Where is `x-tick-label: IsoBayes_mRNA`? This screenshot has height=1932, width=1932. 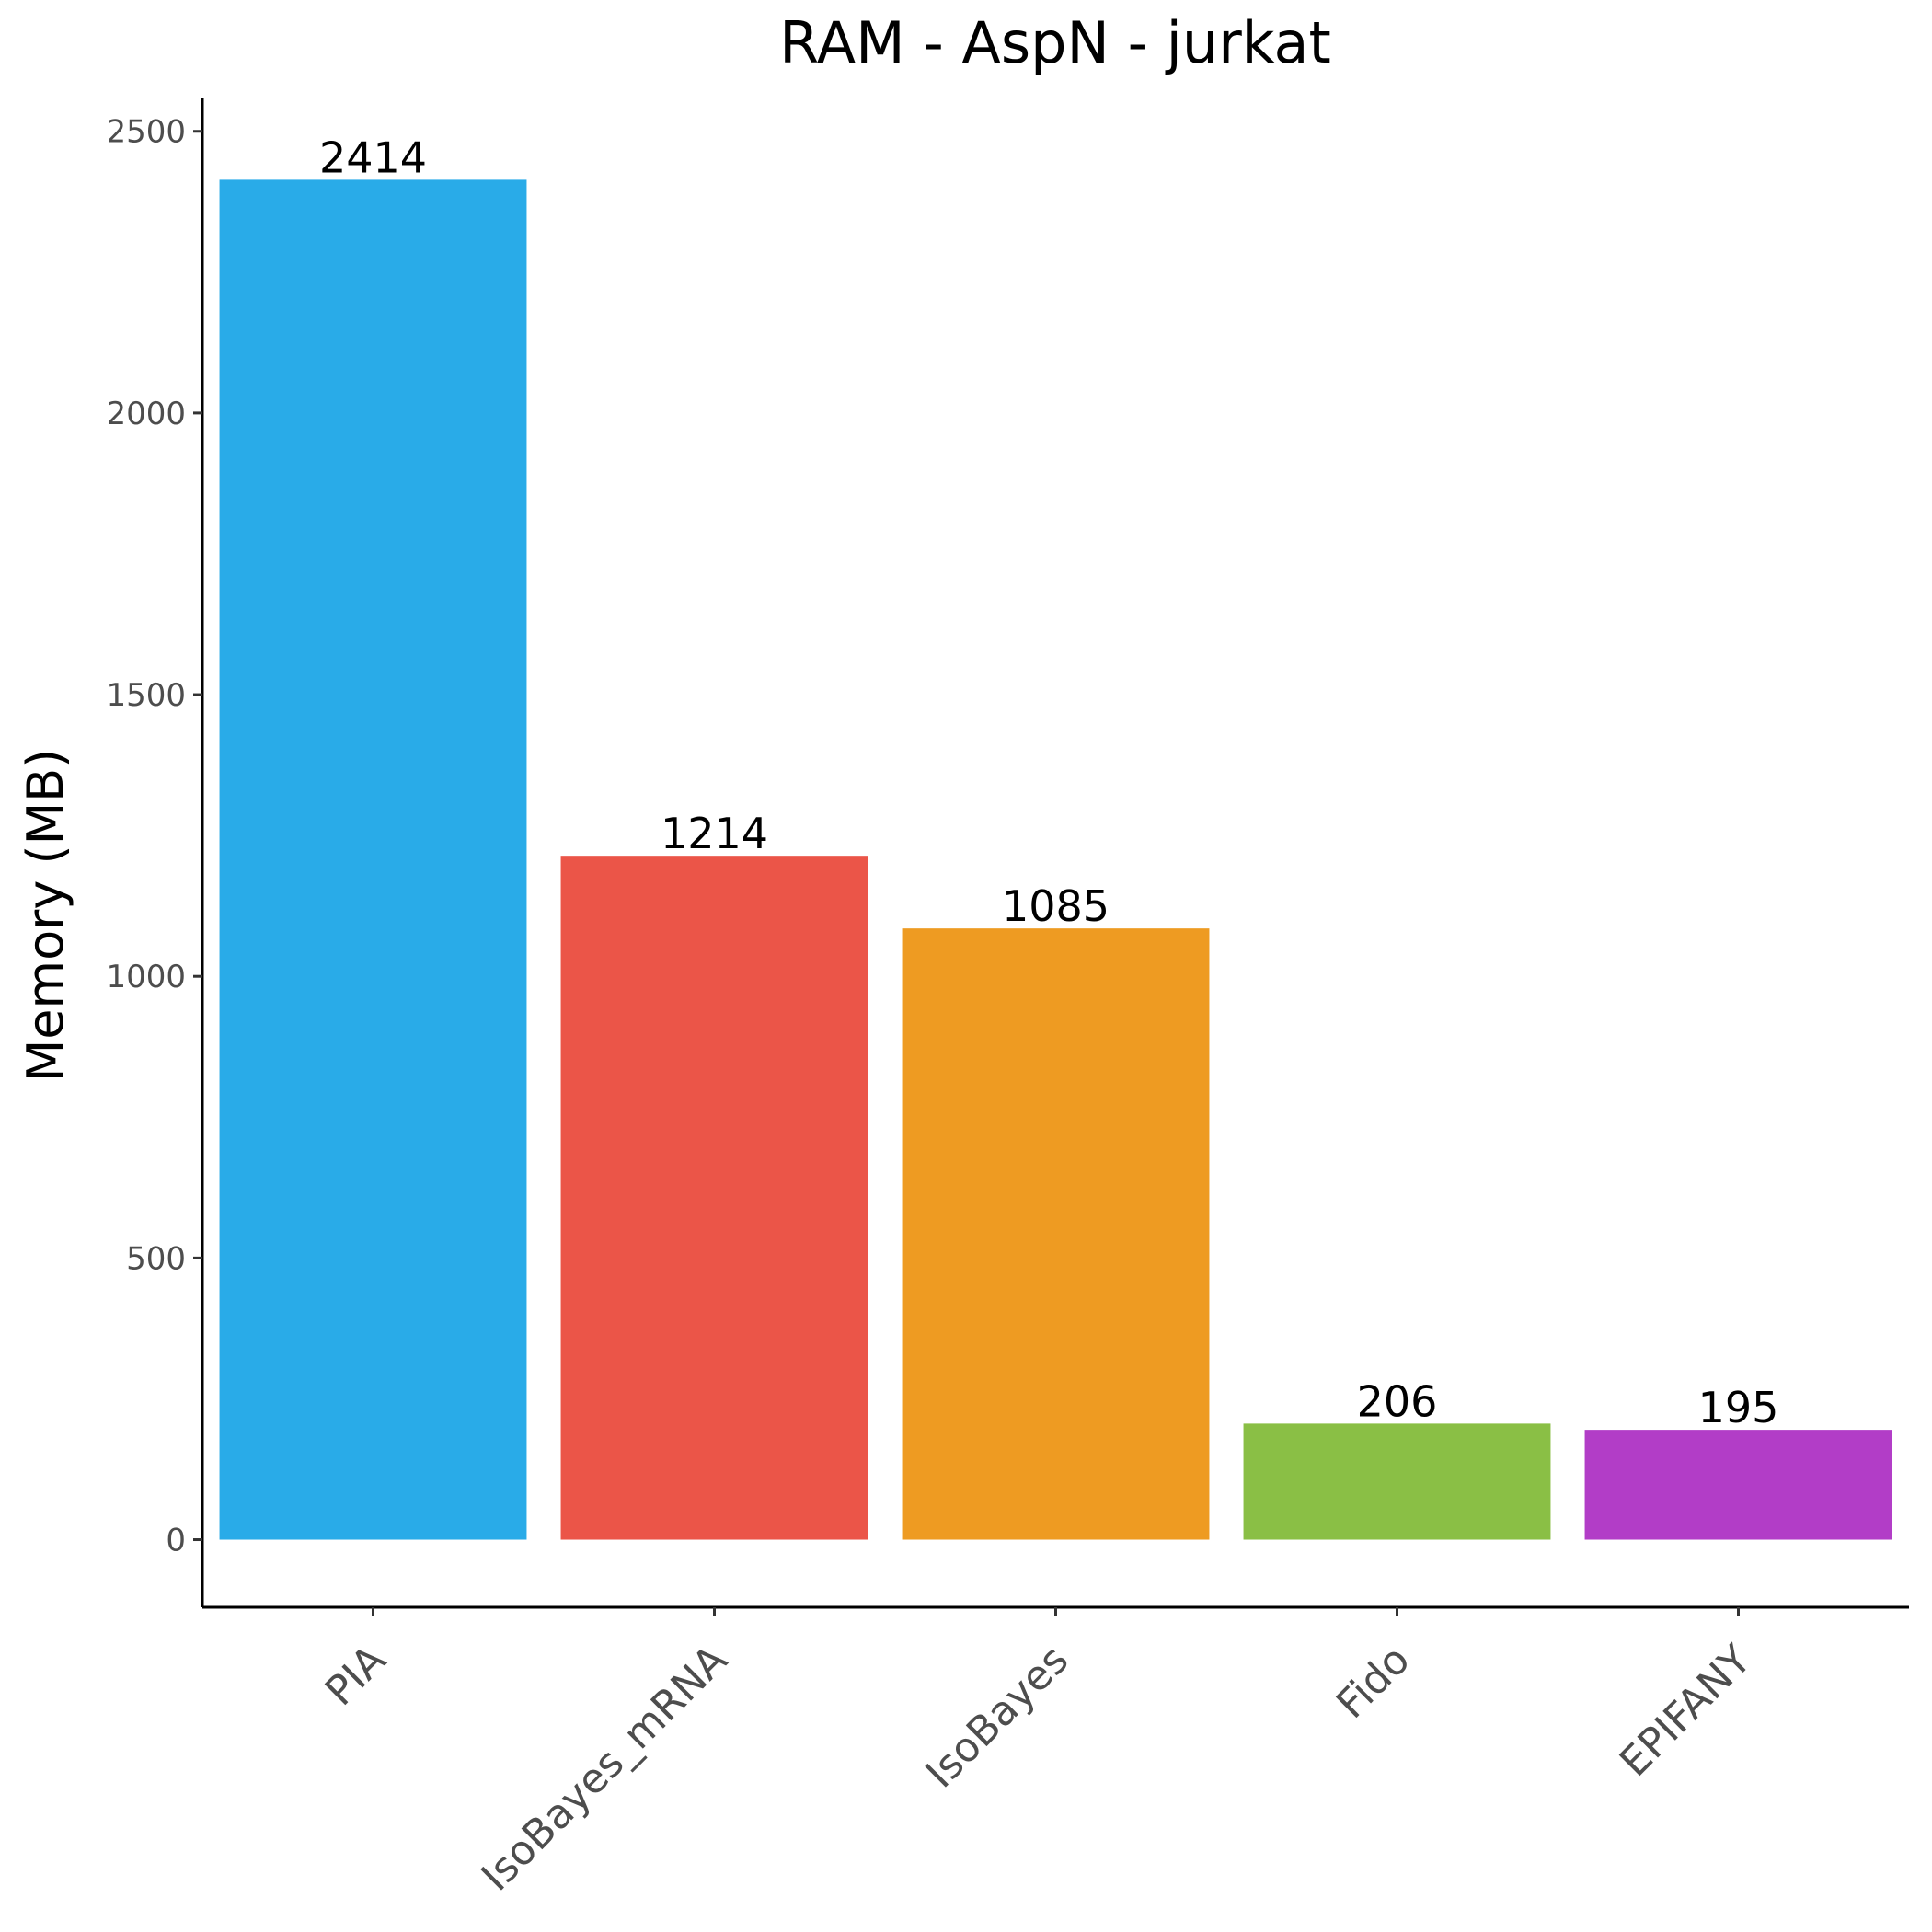 x-tick-label: IsoBayes_mRNA is located at coordinates (605, 1769).